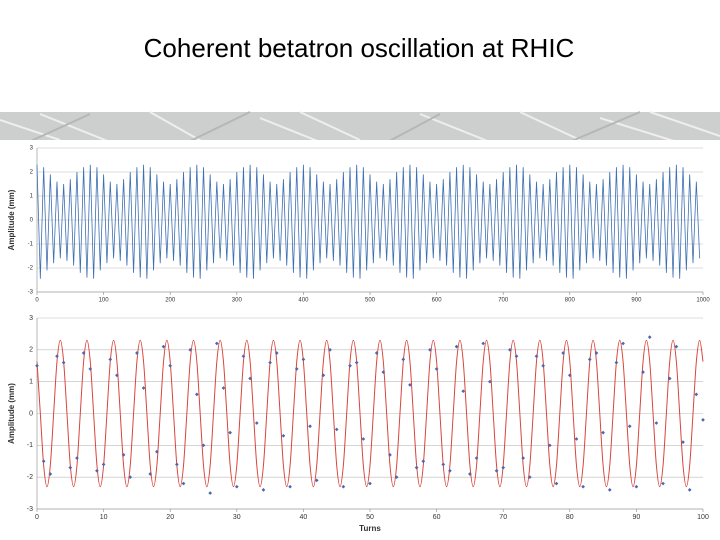 This screenshot has height=540, width=720. Describe the element at coordinates (370, 517) in the screenshot. I see `x-tick-label: 50` at that location.